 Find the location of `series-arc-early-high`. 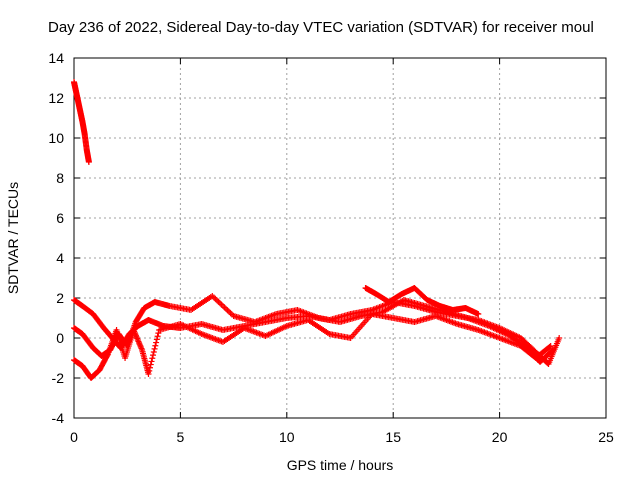

series-arc-early-high is located at coordinates (81, 122).